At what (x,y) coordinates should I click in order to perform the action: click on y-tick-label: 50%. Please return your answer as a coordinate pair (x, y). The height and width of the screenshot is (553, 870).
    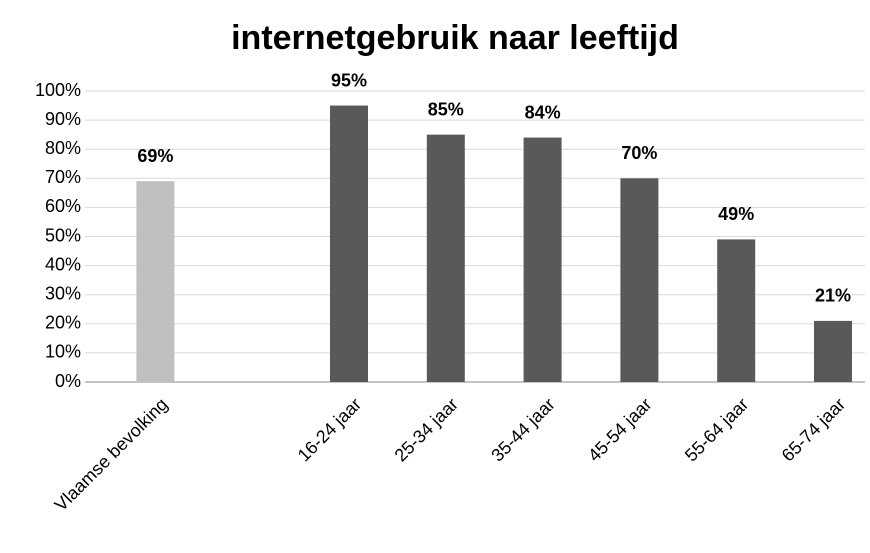
    Looking at the image, I should click on (63, 235).